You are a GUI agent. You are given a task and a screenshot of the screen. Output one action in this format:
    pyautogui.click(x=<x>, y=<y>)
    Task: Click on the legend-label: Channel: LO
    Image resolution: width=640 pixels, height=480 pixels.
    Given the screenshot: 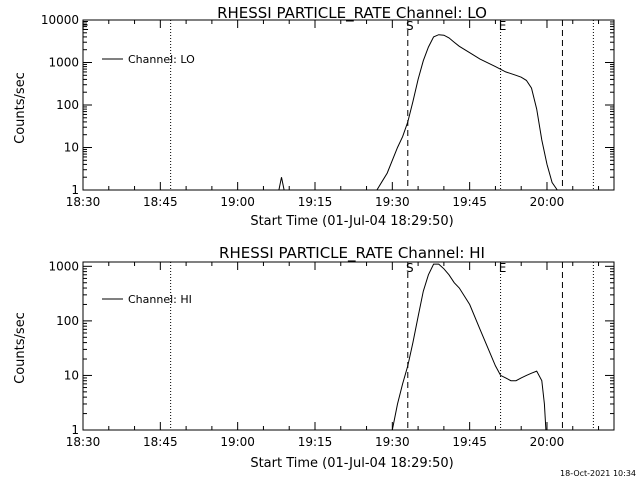 What is the action you would take?
    pyautogui.click(x=161, y=59)
    